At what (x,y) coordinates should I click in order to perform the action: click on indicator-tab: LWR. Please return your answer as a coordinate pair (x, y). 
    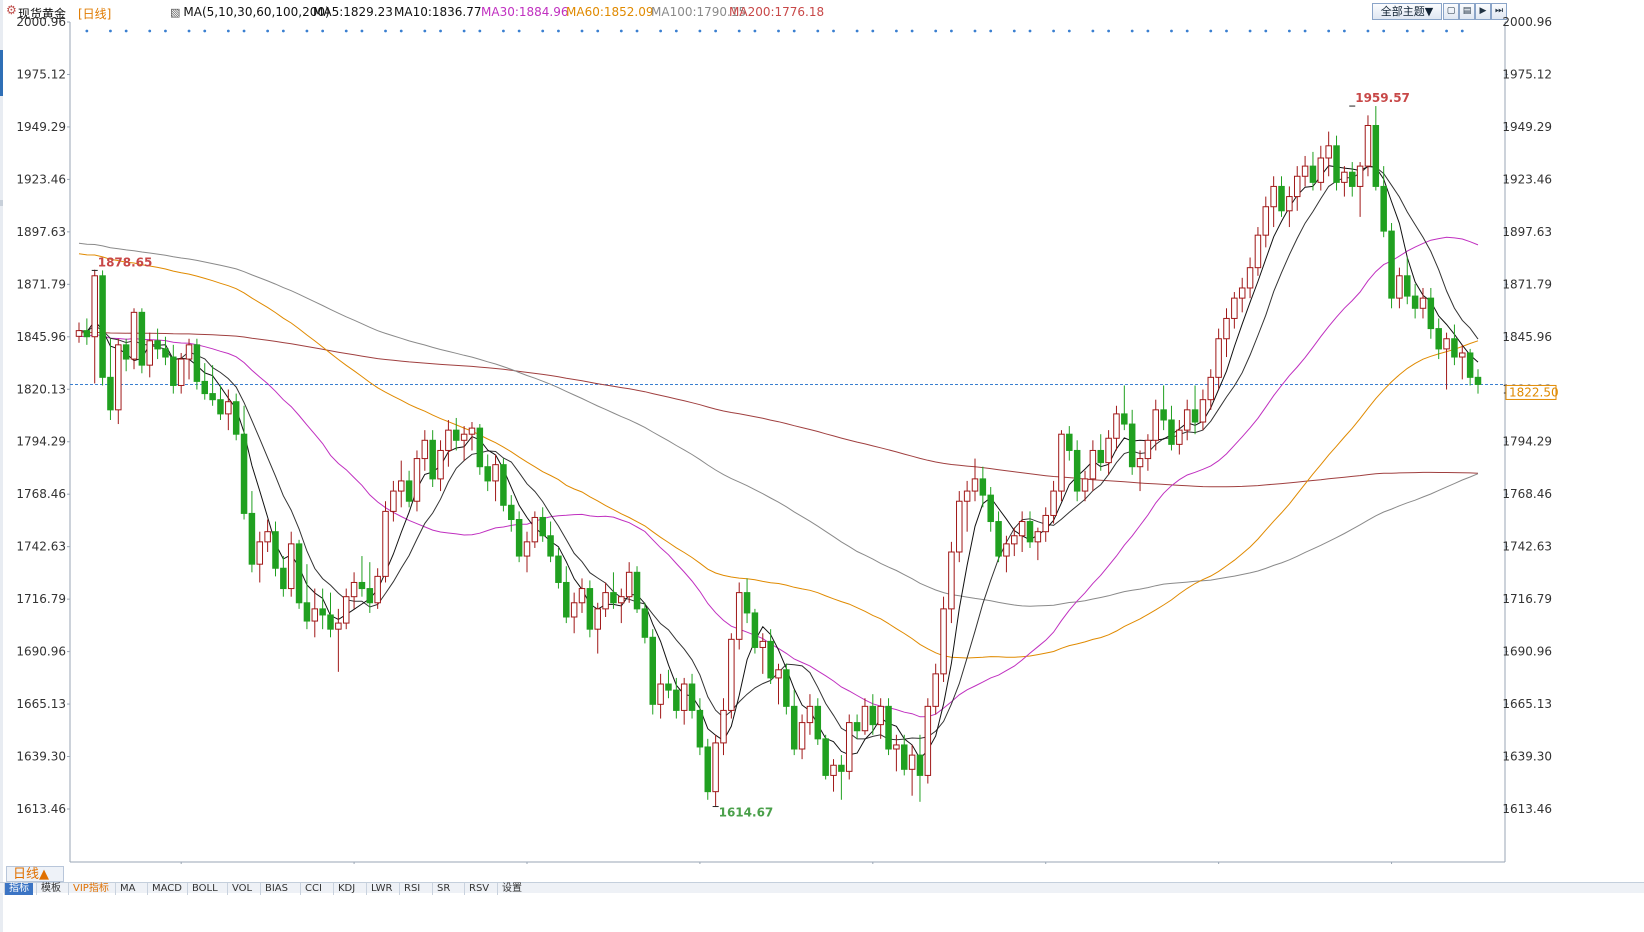
    Looking at the image, I should click on (381, 889).